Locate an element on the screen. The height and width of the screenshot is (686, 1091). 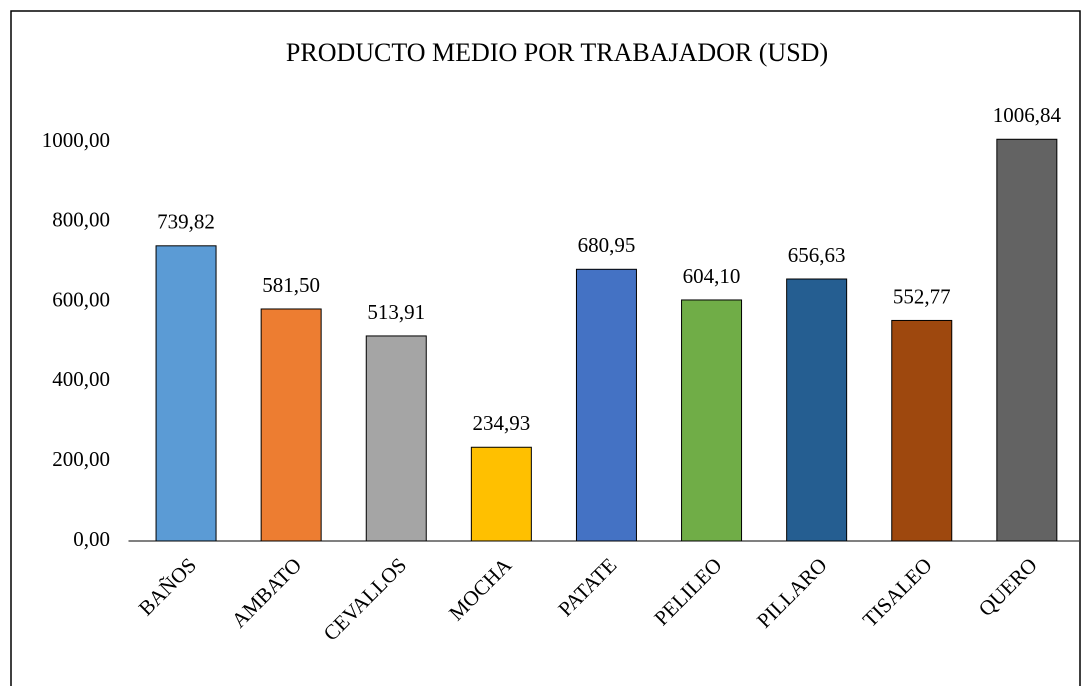
data-label: 581,50 is located at coordinates (291, 285).